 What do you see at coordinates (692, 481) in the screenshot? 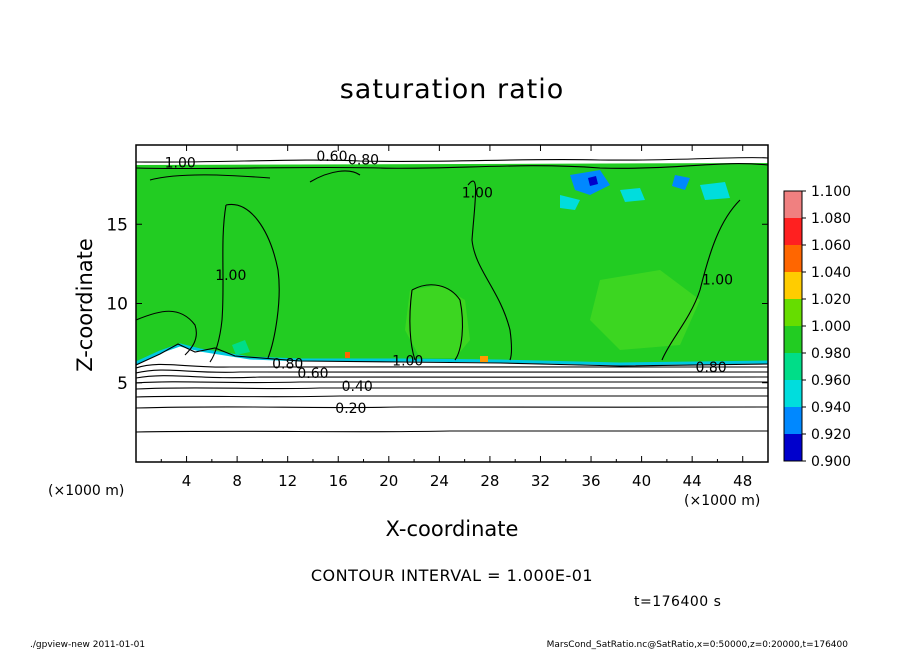
I see `x-tick-label: 44` at bounding box center [692, 481].